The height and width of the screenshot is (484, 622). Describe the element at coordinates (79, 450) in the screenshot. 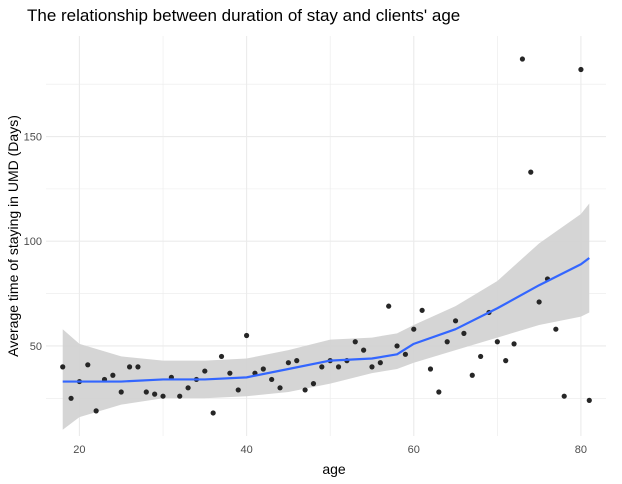

I see `x-tick-label: 20` at that location.